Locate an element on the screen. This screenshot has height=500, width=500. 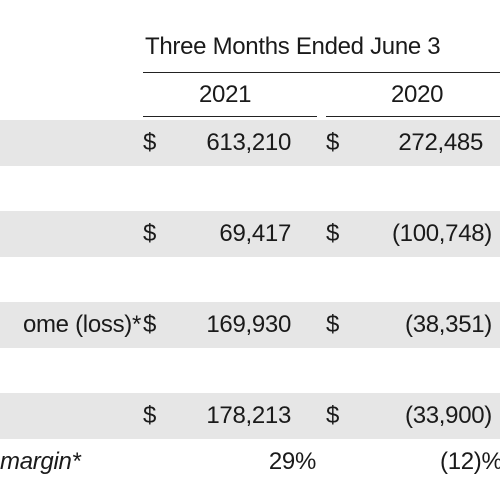
period-header: Three Months Ended June 3 is located at coordinates (293, 46).